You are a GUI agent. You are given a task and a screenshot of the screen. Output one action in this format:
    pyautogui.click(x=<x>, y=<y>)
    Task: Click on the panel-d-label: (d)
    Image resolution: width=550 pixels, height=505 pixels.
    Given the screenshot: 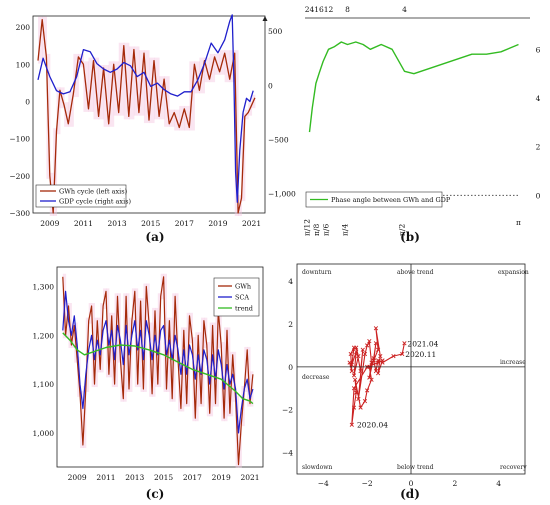 What is the action you would take?
    pyautogui.click(x=410, y=494)
    